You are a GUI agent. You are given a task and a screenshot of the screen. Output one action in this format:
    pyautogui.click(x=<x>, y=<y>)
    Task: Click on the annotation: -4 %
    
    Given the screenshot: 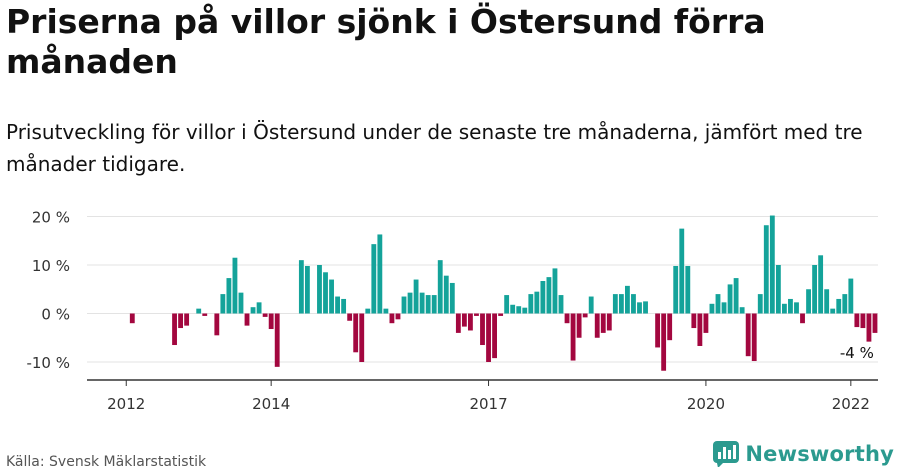 What is the action you would take?
    pyautogui.click(x=857, y=353)
    